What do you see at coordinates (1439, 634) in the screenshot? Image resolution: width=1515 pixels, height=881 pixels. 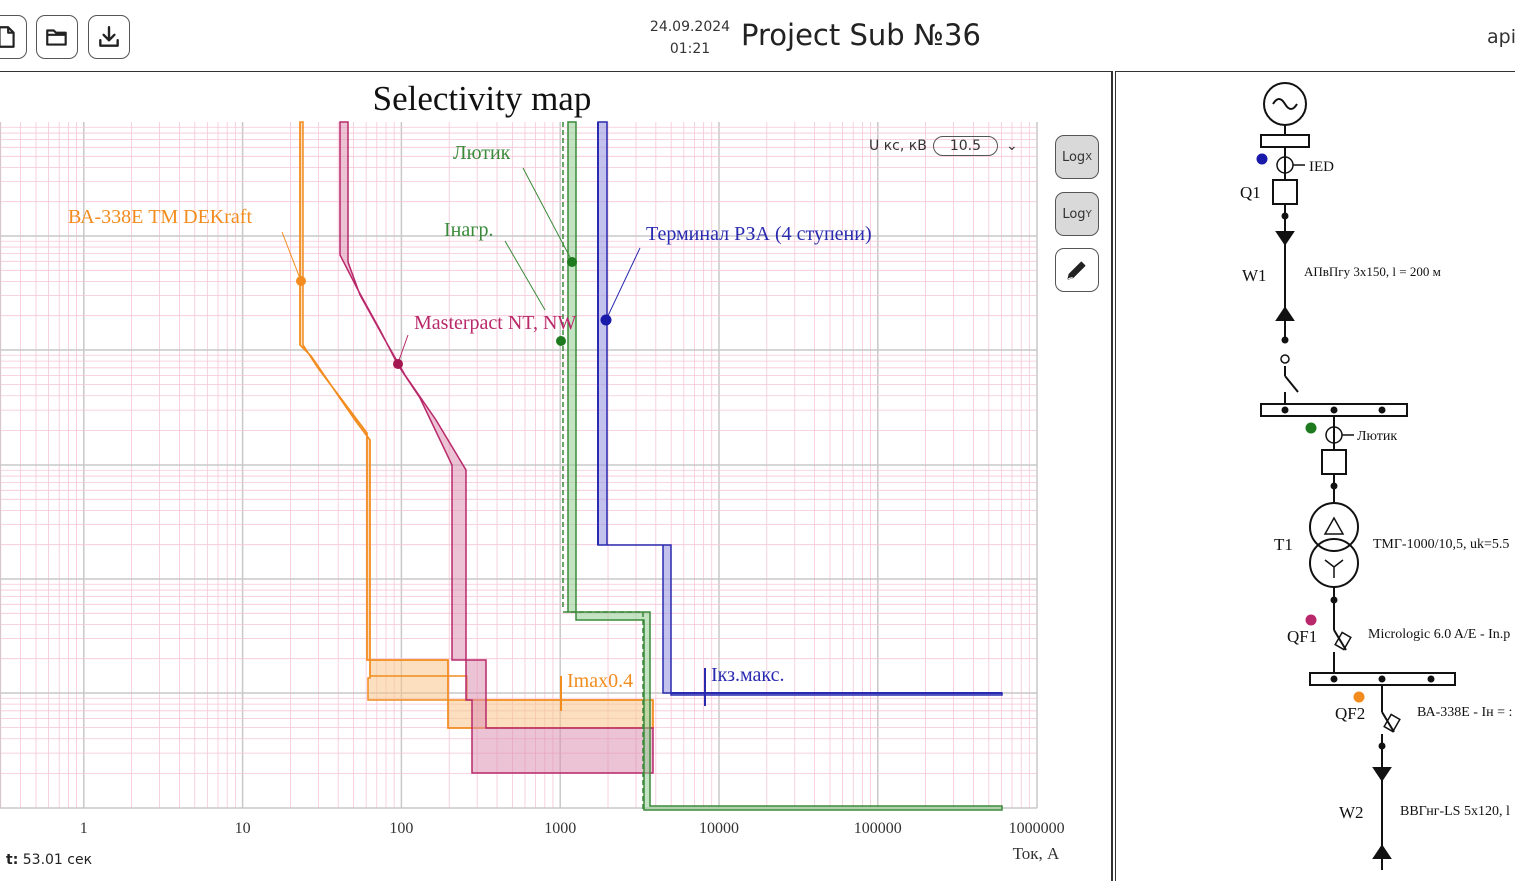 I see `qf1-desc-label: Micrologic 6.0 A/E - In.p` at bounding box center [1439, 634].